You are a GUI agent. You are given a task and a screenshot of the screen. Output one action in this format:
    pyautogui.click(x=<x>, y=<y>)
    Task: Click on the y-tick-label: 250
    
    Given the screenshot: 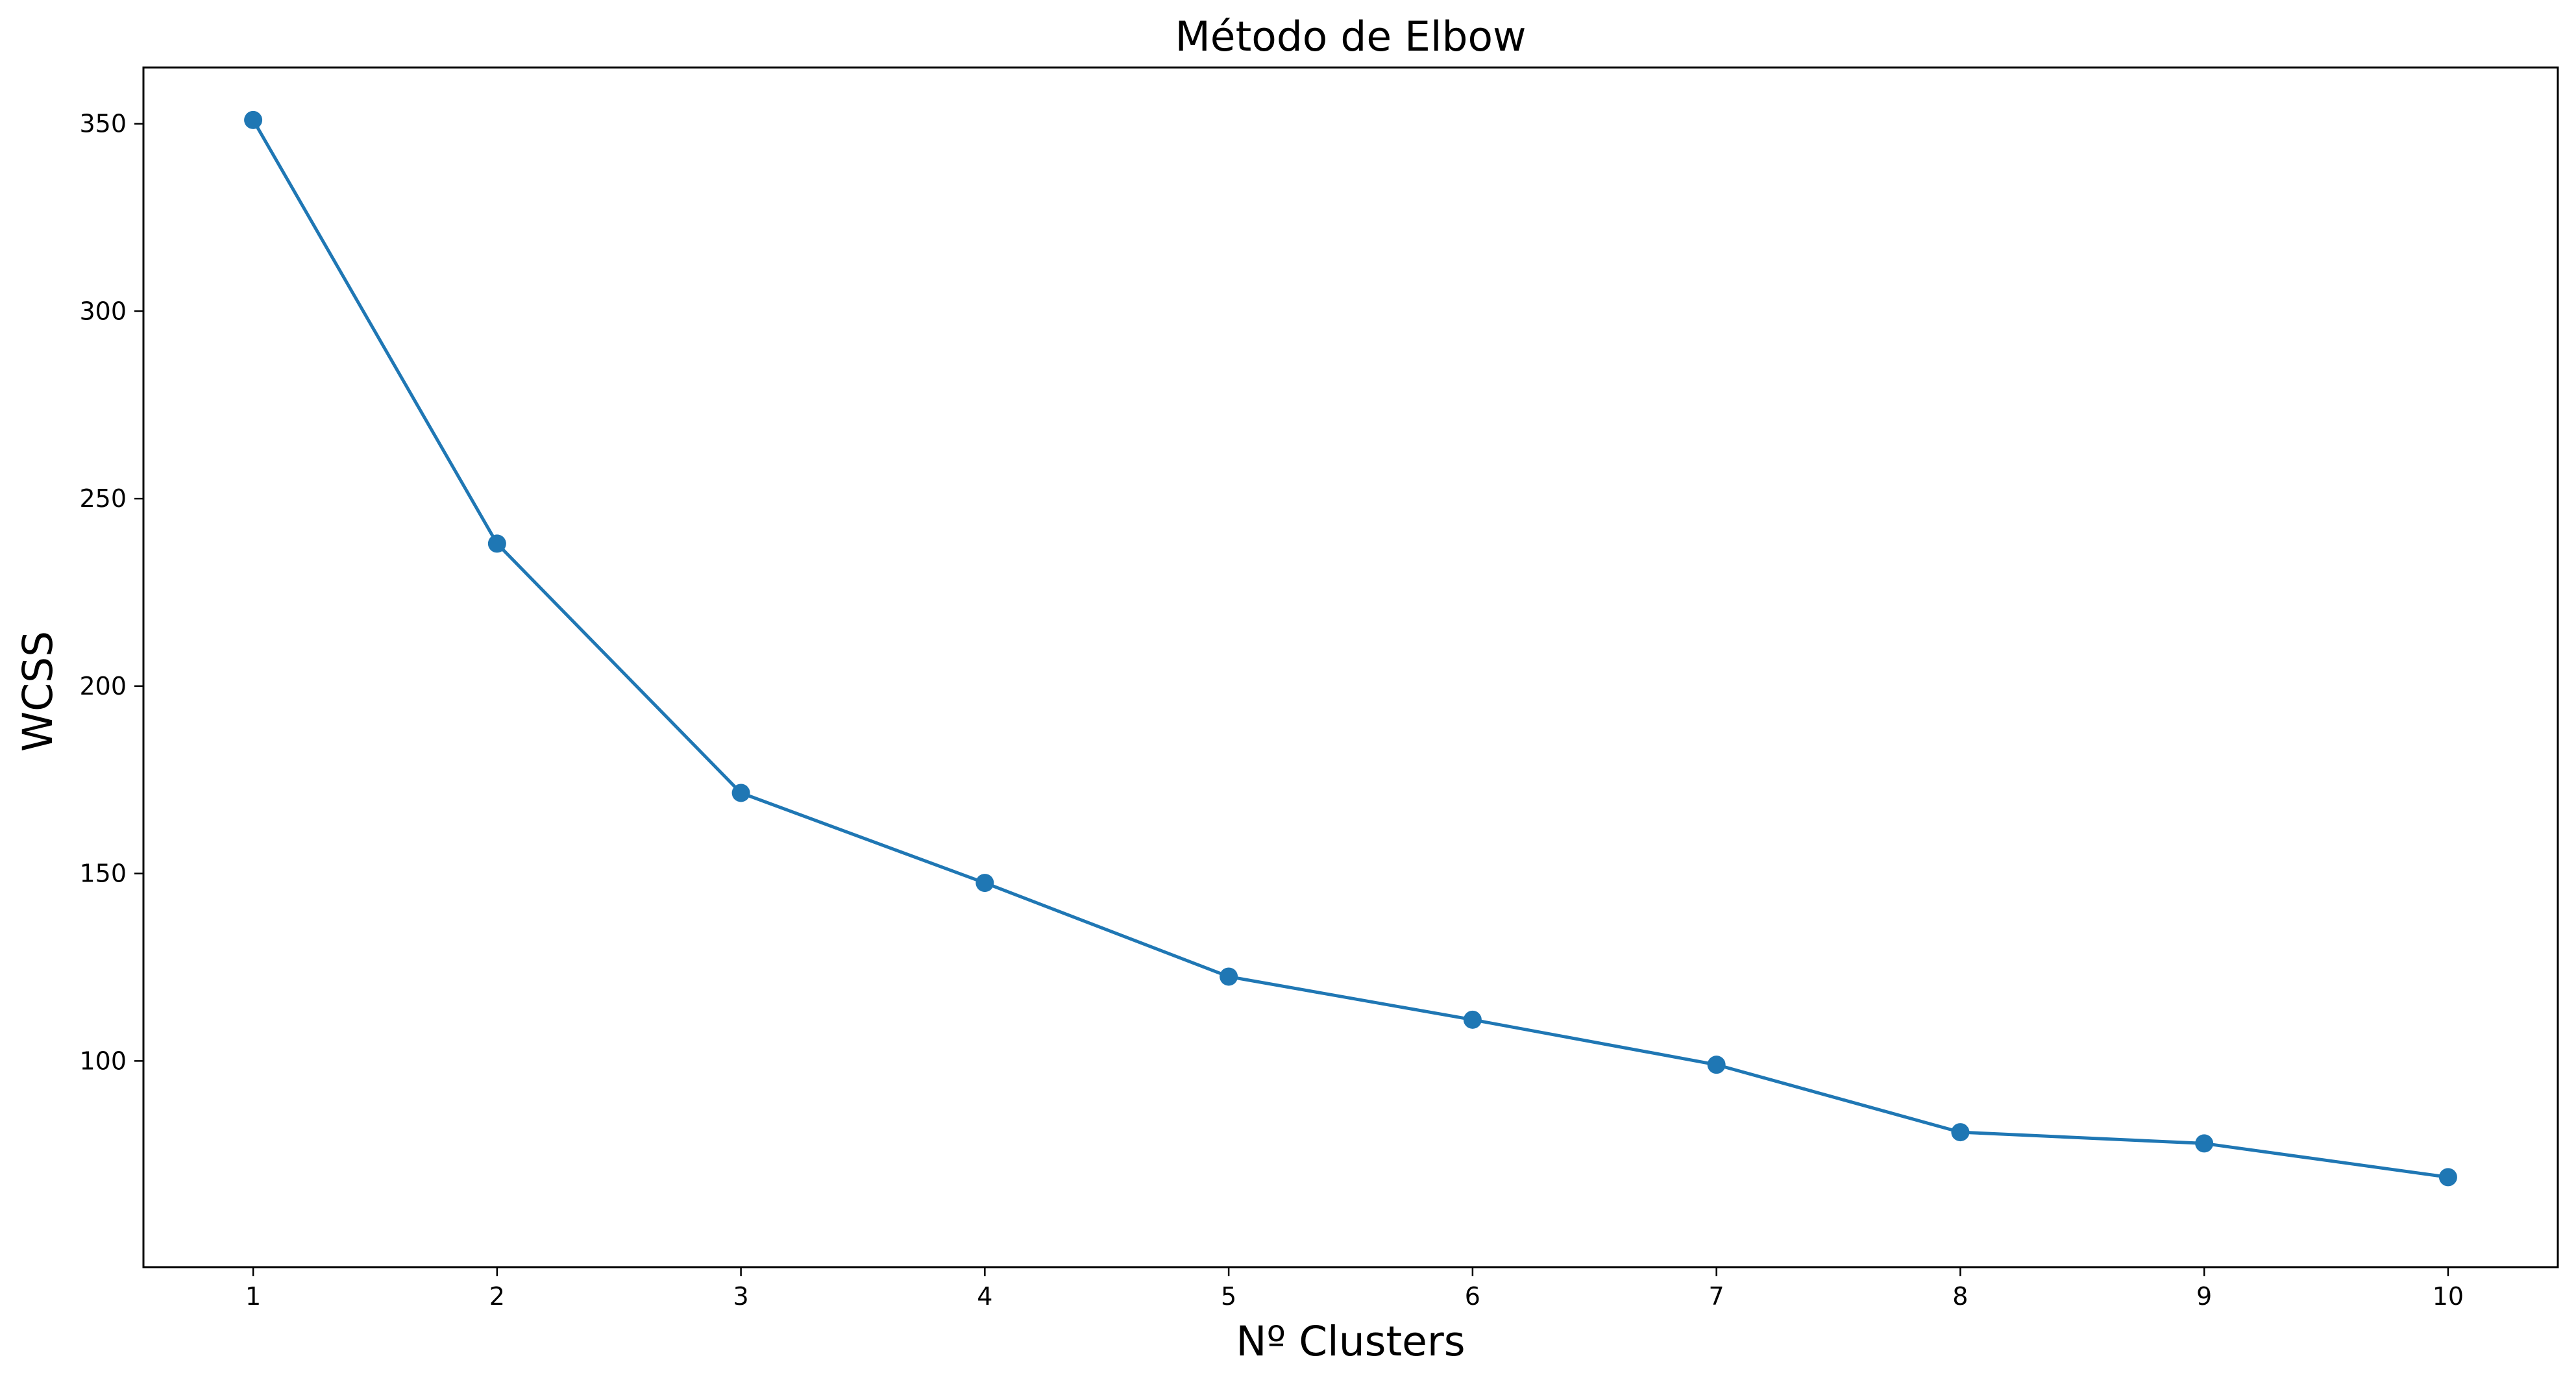 What is the action you would take?
    pyautogui.click(x=103, y=498)
    